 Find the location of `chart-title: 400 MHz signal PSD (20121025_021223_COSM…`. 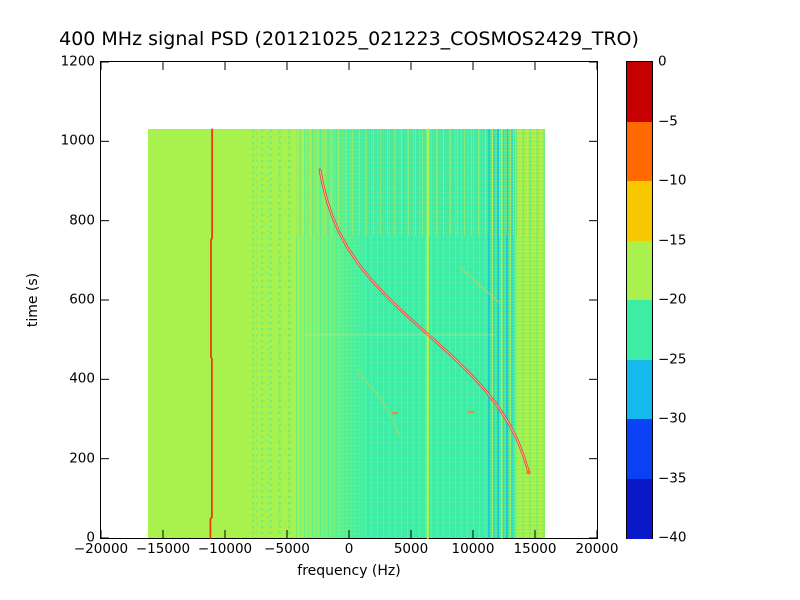

chart-title: 400 MHz signal PSD (20121025_021223_COSM… is located at coordinates (349, 39).